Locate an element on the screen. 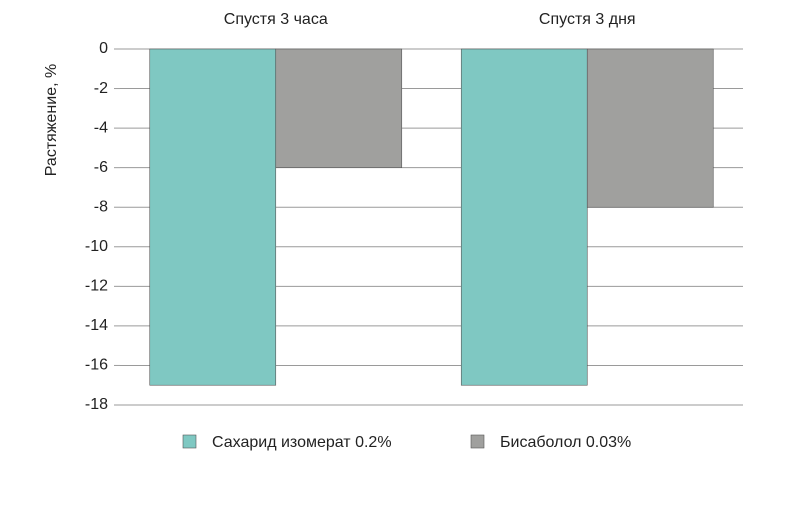  y-axis-label: Растяжение, % is located at coordinates (51, 120).